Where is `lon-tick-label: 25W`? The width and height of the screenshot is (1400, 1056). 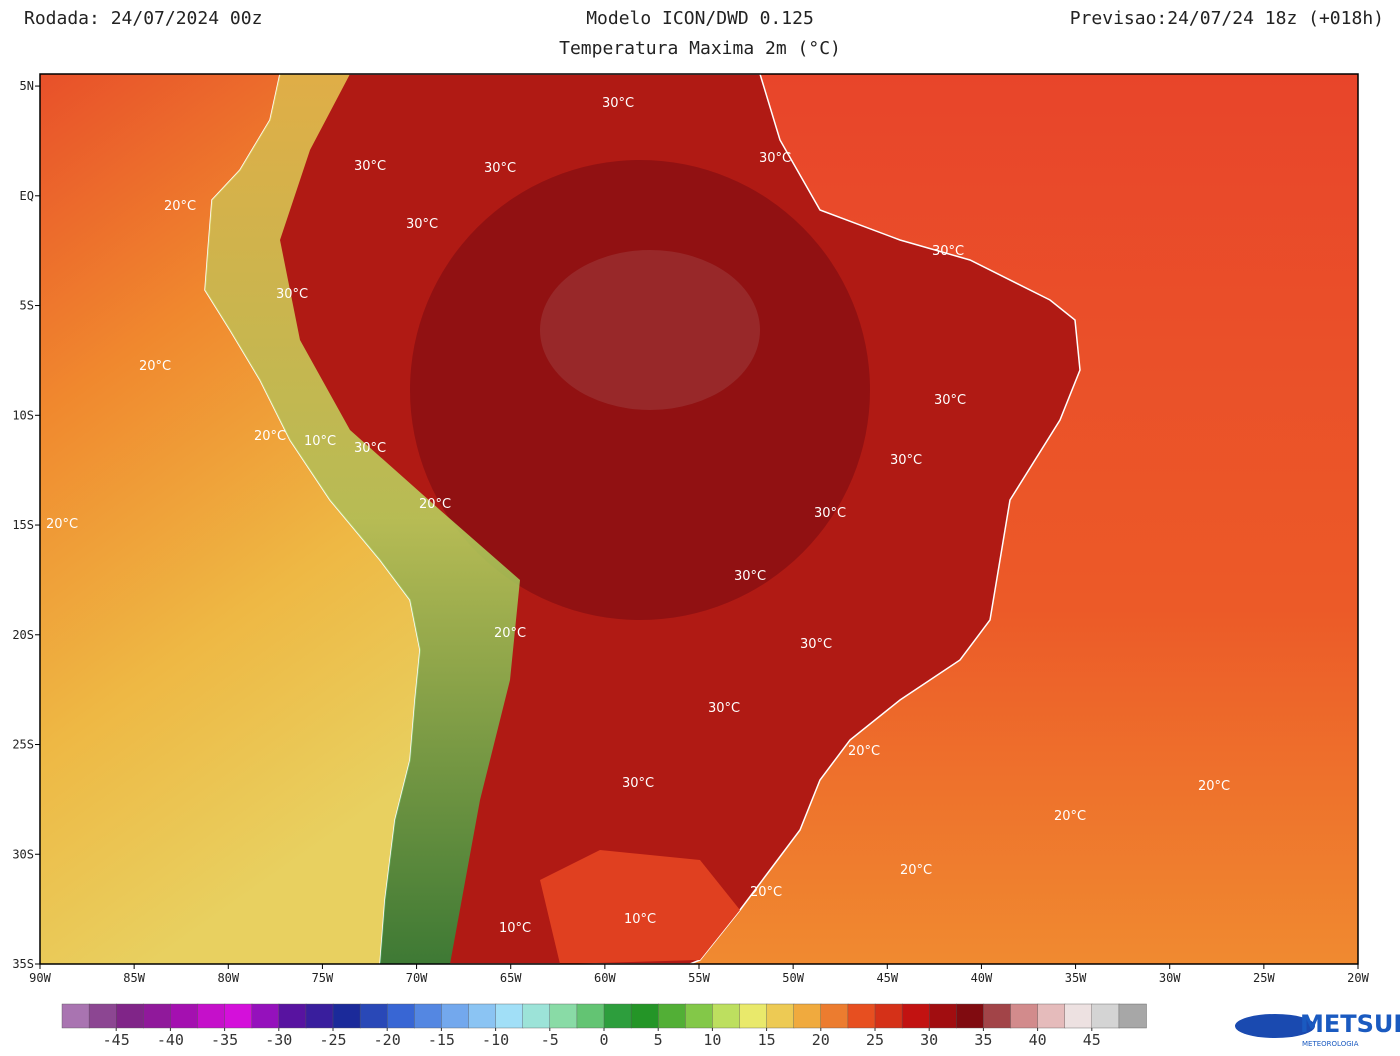
lon-tick-label: 25W is located at coordinates (1264, 978).